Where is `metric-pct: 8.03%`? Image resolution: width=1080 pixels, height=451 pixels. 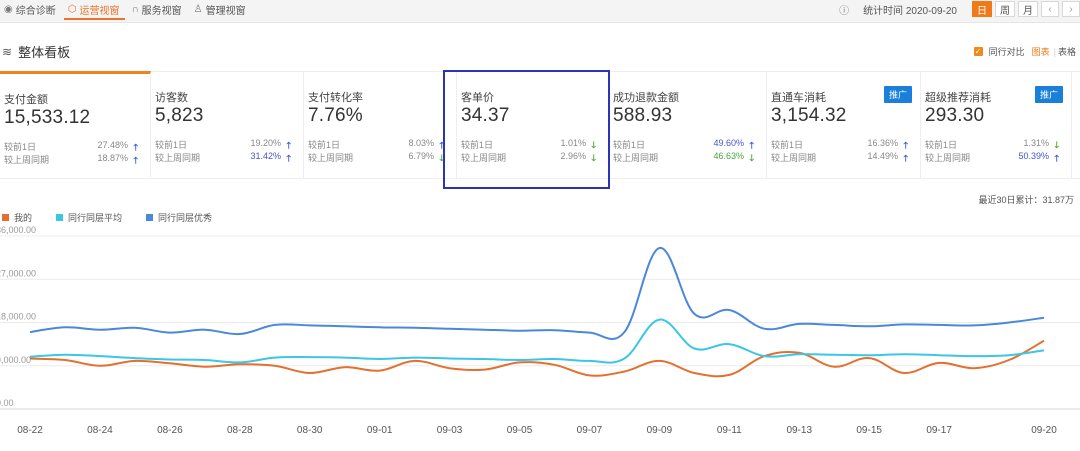
metric-pct: 8.03% is located at coordinates (421, 143).